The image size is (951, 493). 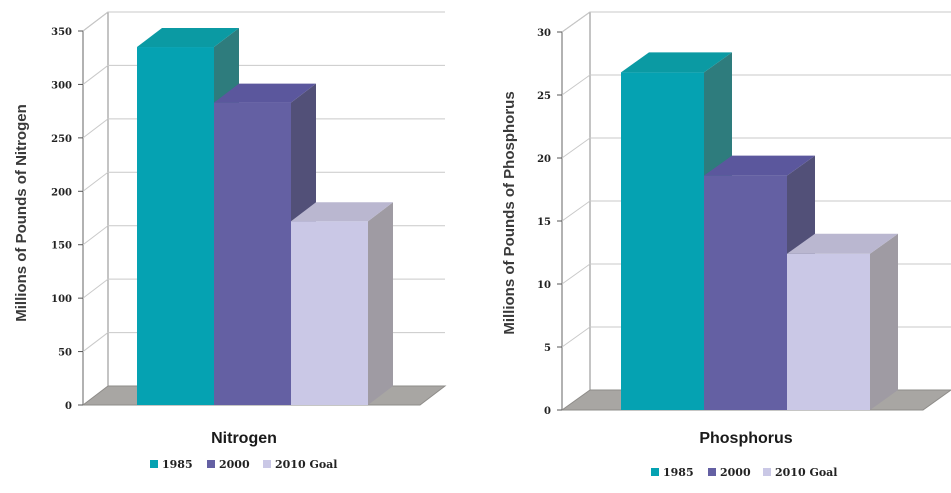 I want to click on nitrogen-bar-side, so click(x=380, y=303).